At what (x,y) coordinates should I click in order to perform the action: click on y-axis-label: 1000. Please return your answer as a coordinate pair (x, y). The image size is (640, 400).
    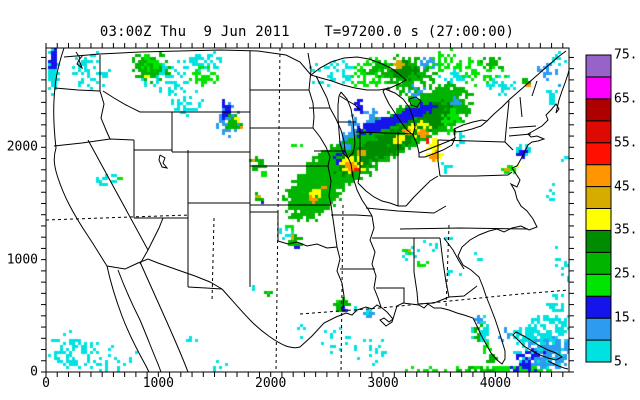
    Looking at the image, I should click on (22, 260).